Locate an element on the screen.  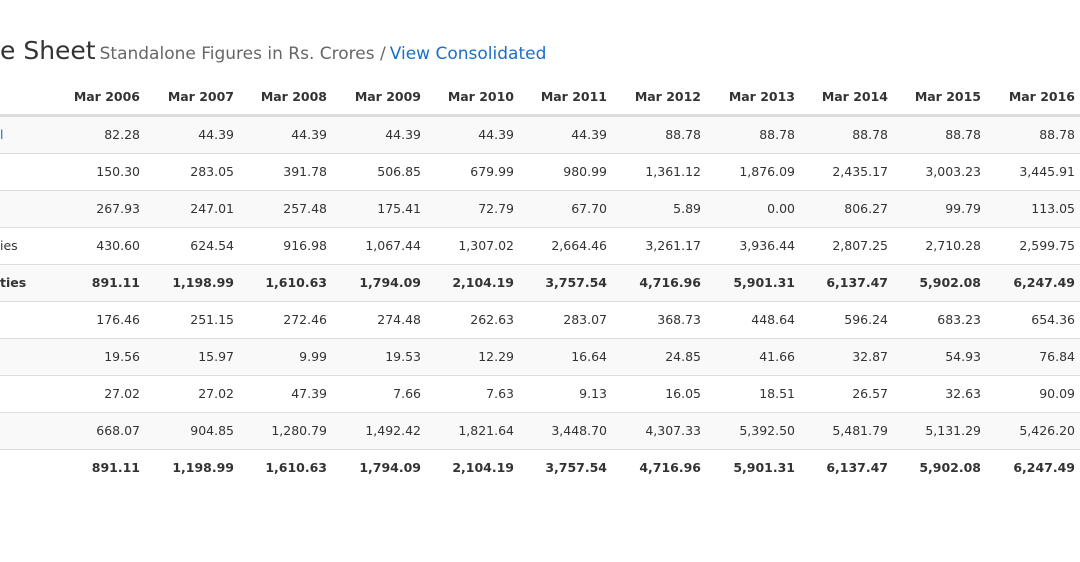
cell-value: 99.79 is located at coordinates (963, 208).